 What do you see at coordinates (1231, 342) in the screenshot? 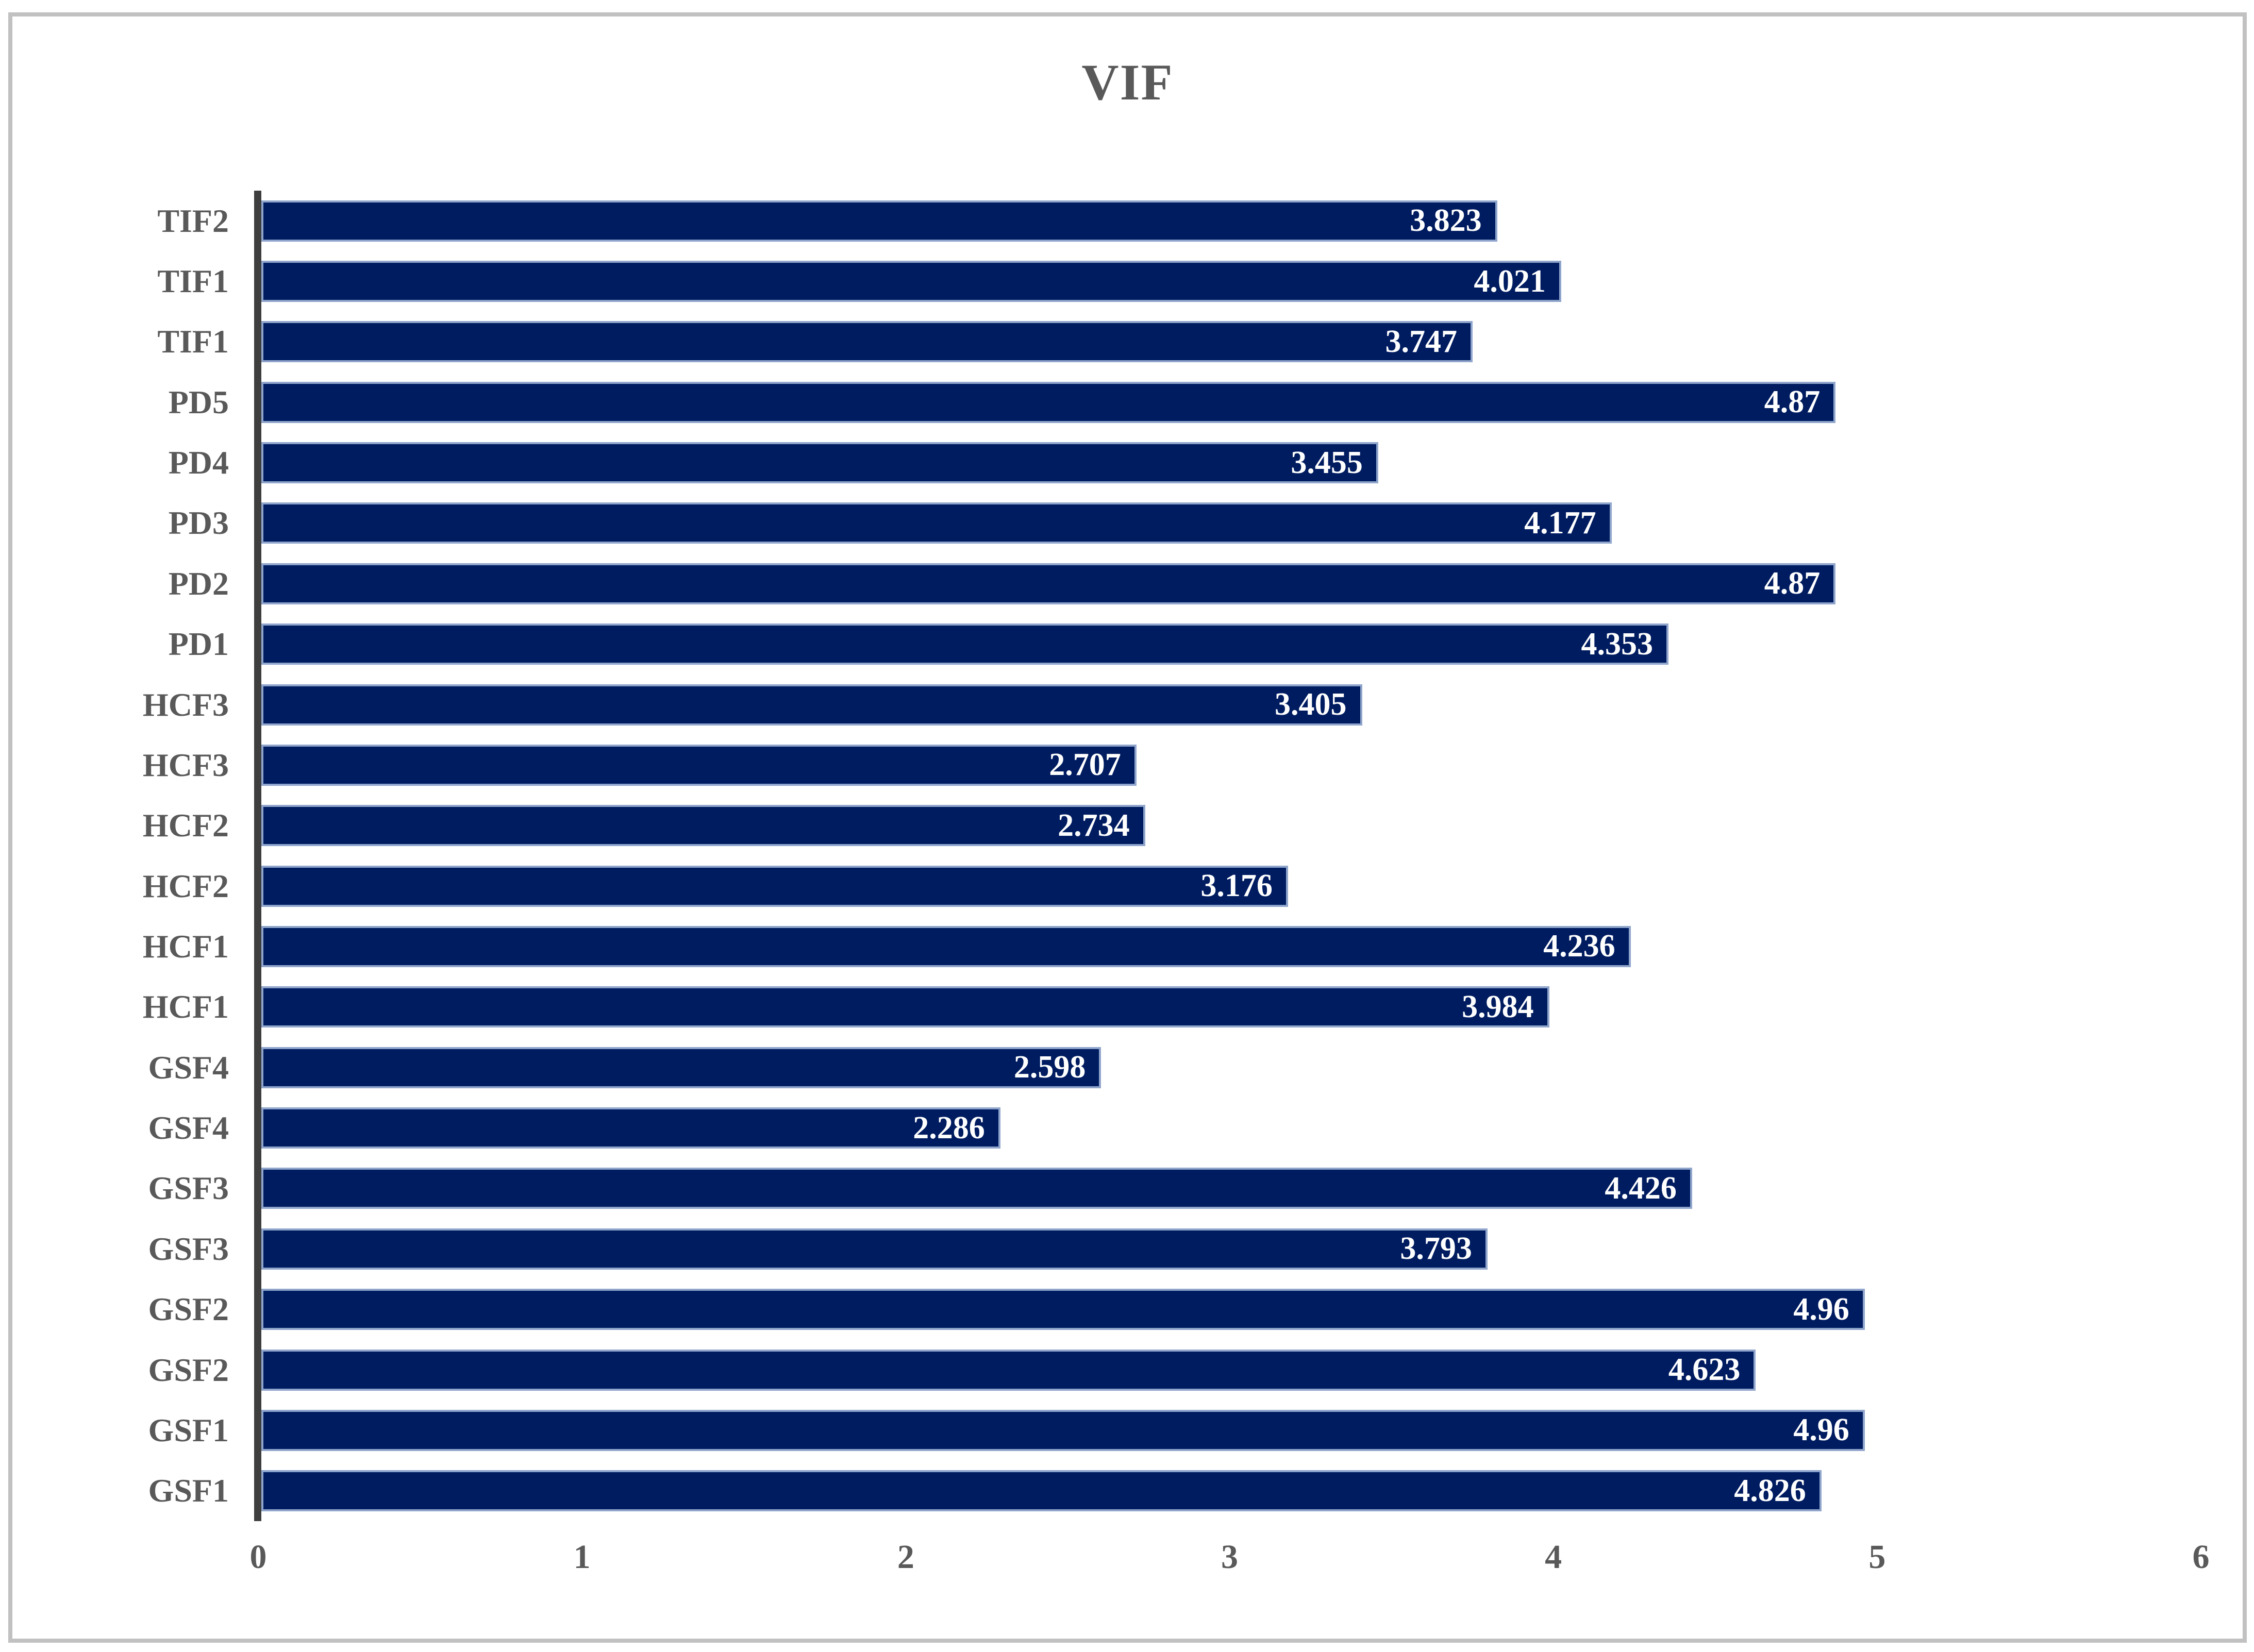
I see `bar-track: 3.747` at bounding box center [1231, 342].